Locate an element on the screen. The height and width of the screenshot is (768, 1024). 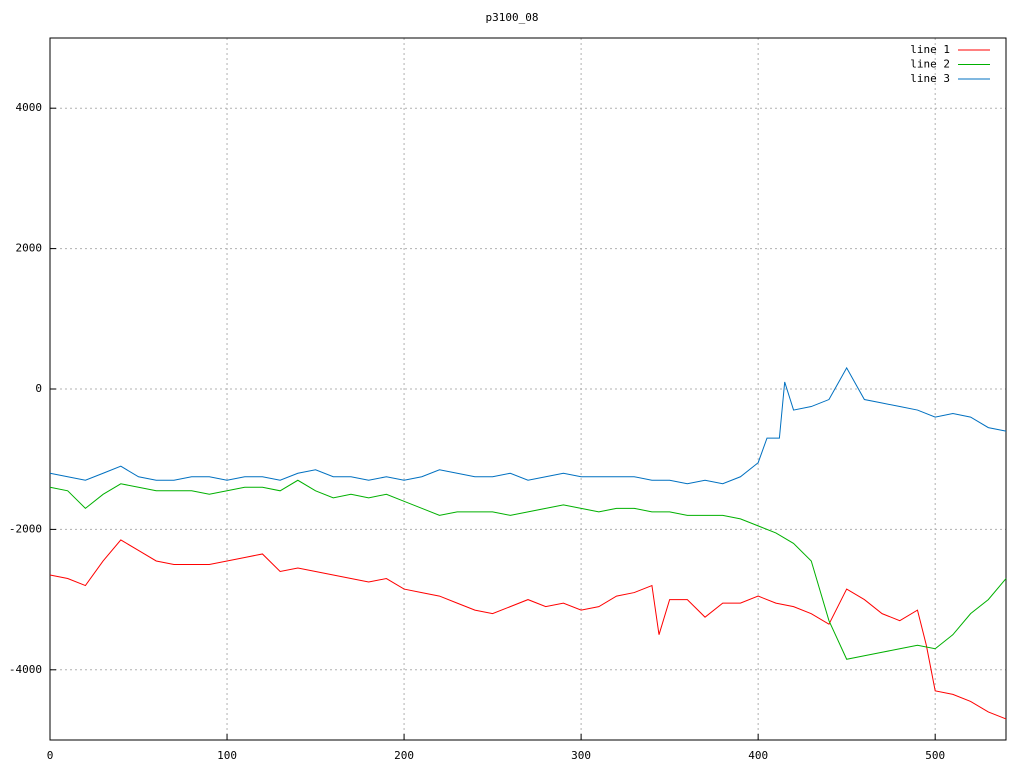
legend-label: line 3 is located at coordinates (930, 78).